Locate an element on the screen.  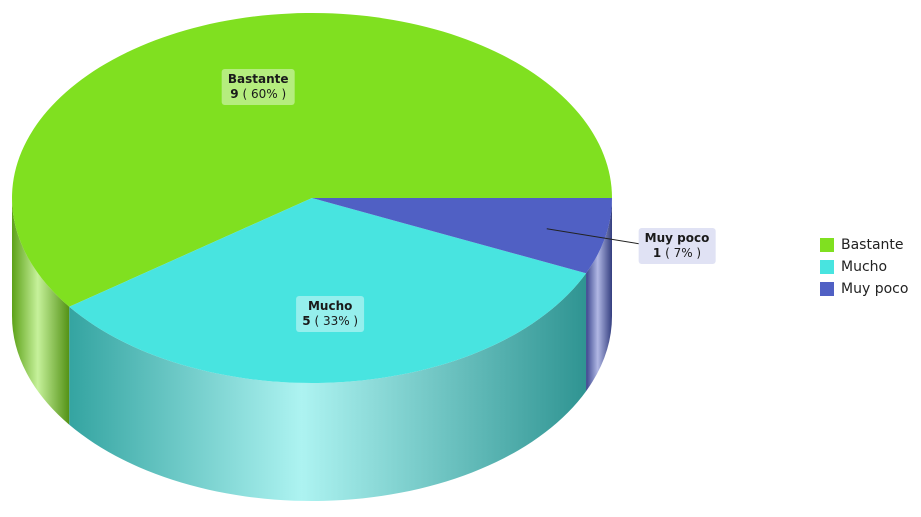
slice-label-value: 1 ( 7% ) is located at coordinates (677, 253).